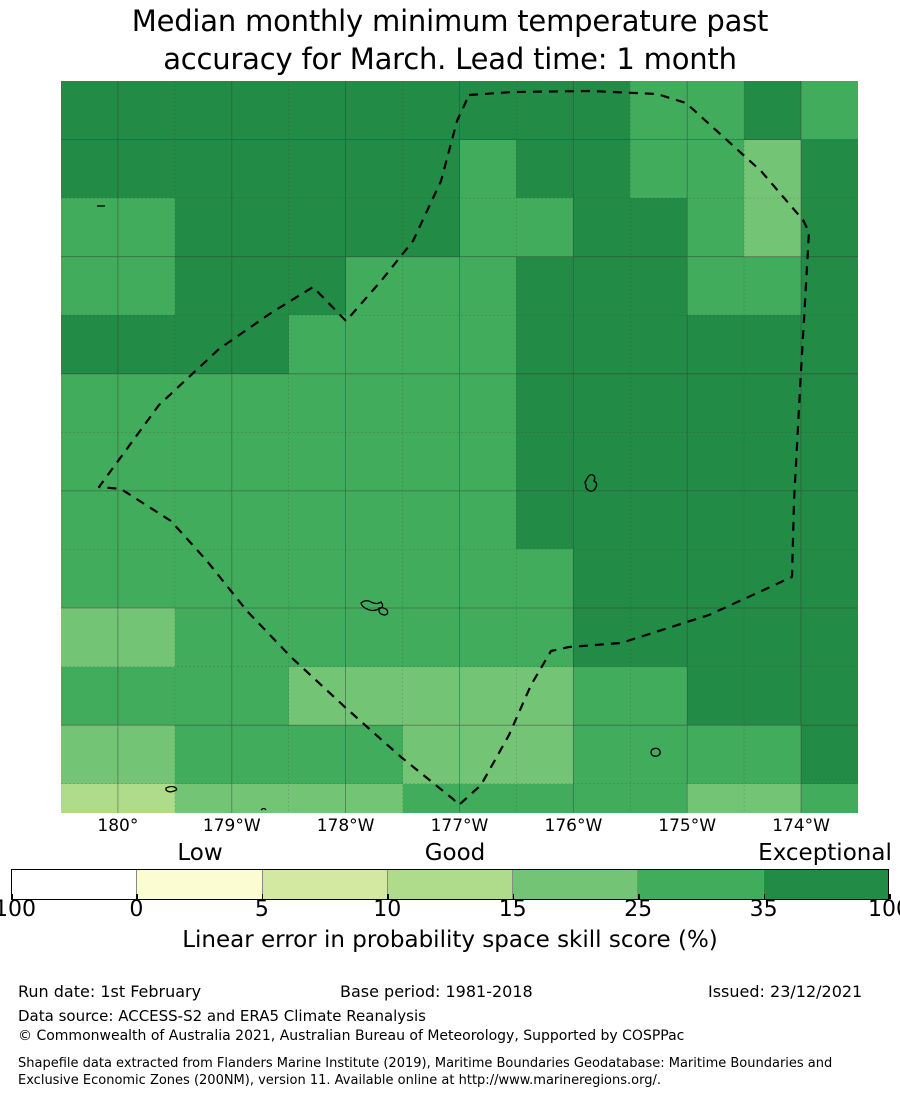 The width and height of the screenshot is (900, 1095). I want to click on colorbar-tick-label: 35, so click(763, 909).